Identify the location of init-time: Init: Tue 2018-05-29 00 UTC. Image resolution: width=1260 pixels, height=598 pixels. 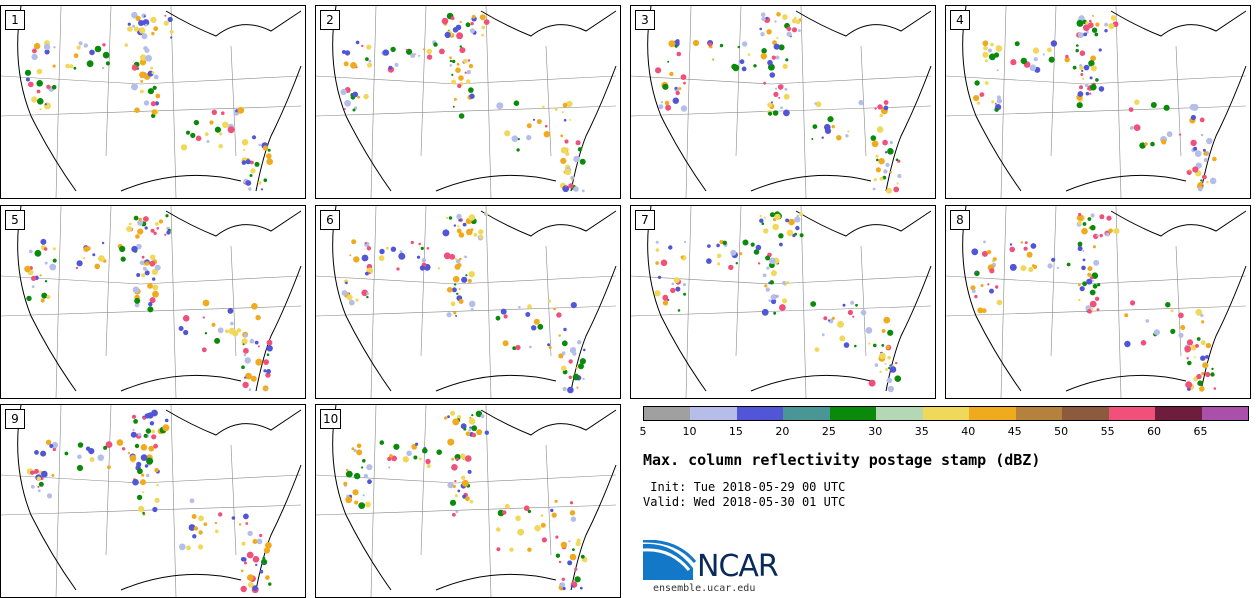
(744, 487).